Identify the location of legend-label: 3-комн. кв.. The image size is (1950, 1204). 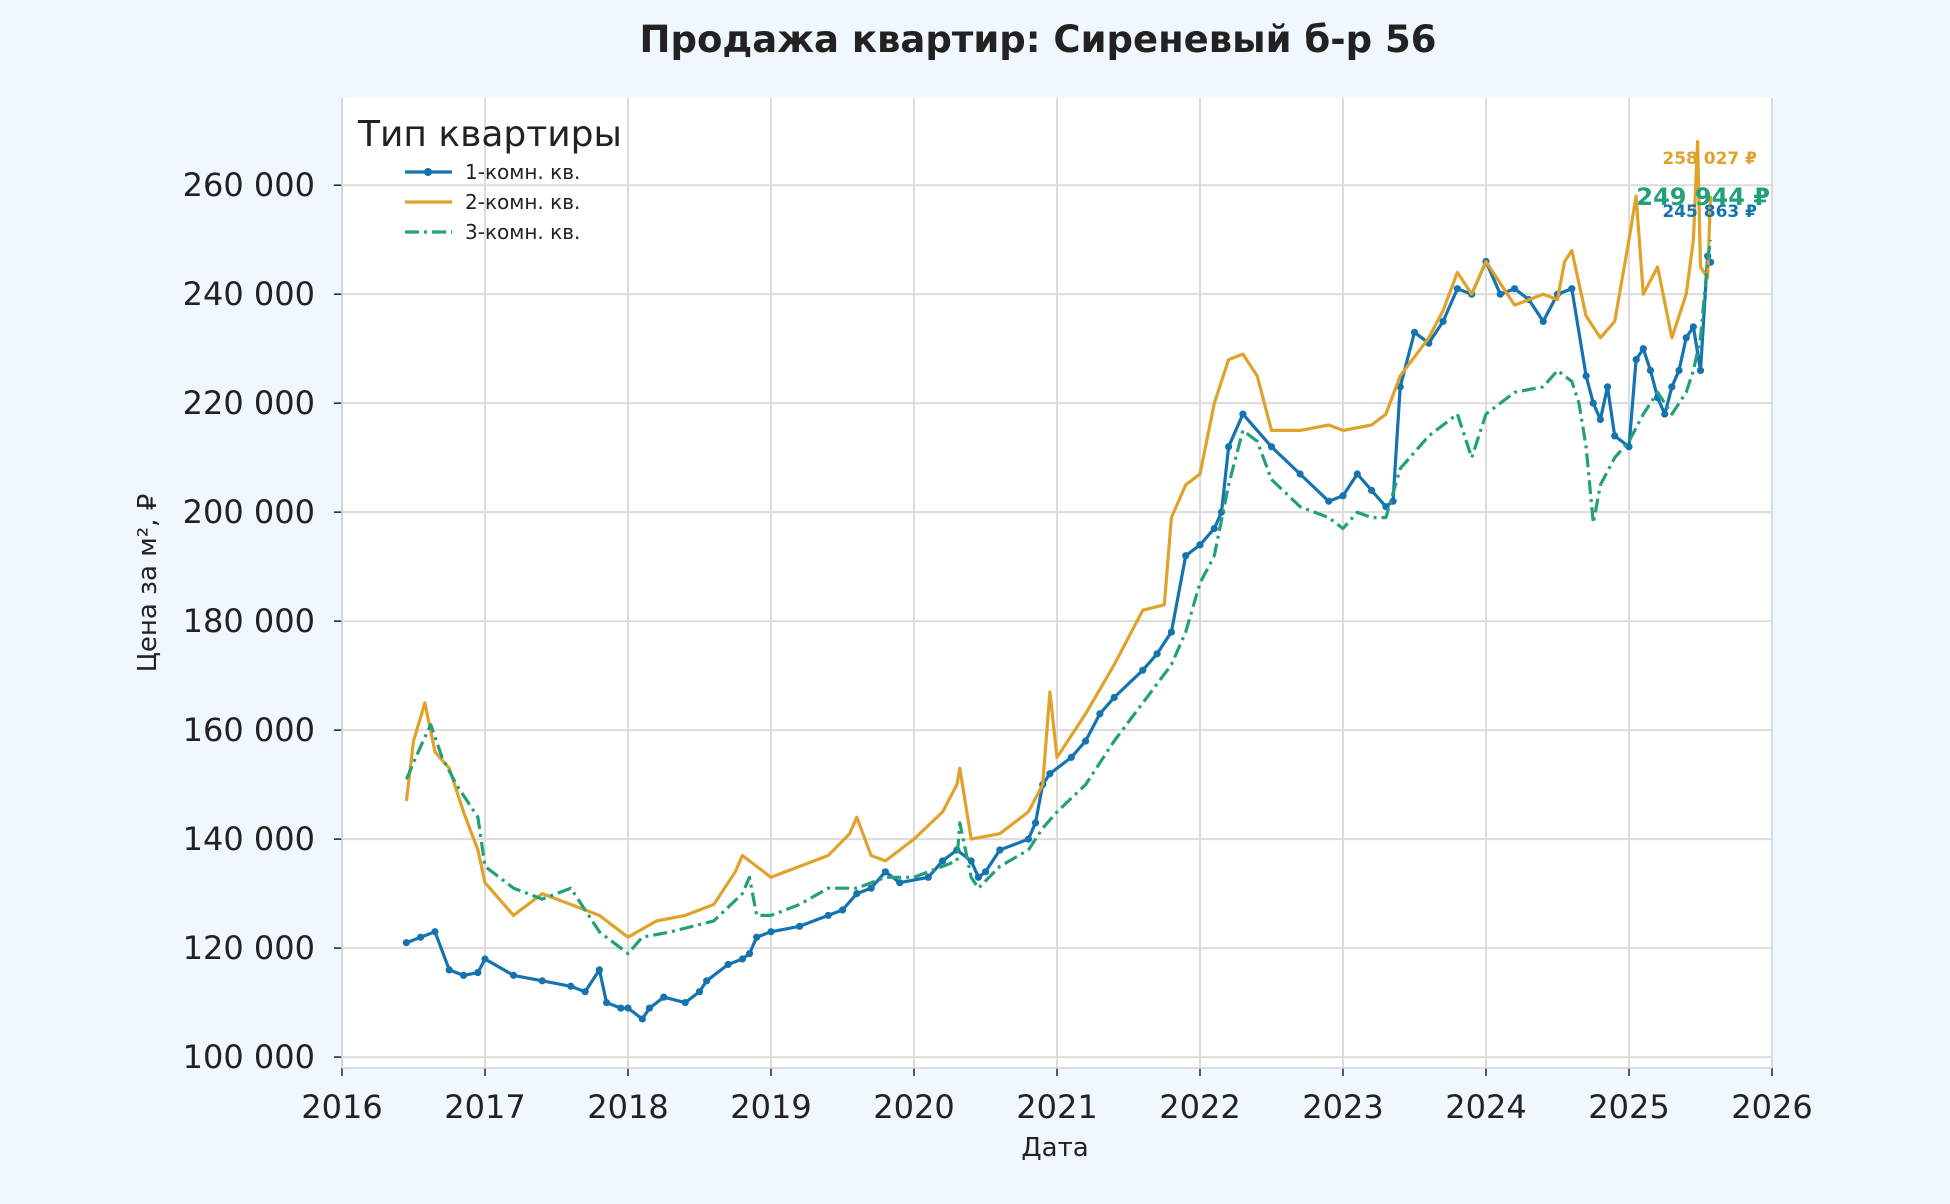
(522, 232).